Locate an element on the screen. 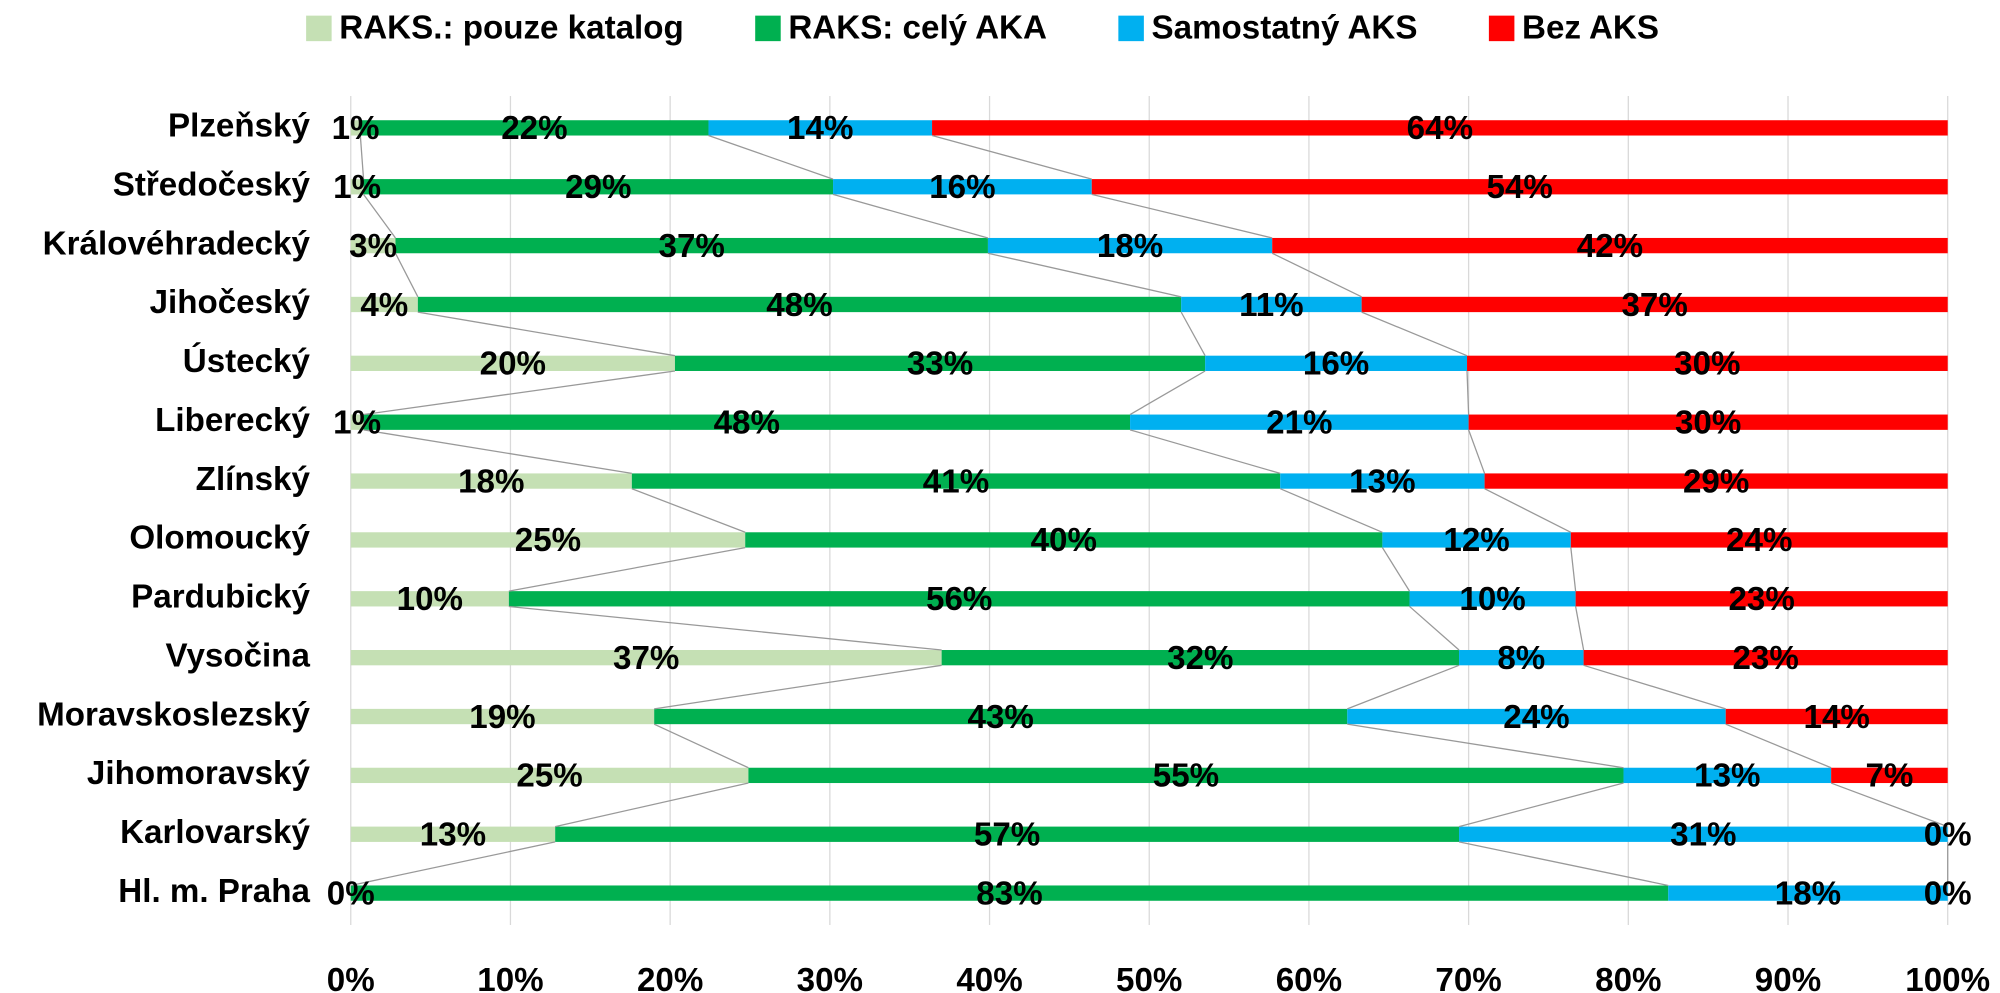  data-label: 33% is located at coordinates (940, 364).